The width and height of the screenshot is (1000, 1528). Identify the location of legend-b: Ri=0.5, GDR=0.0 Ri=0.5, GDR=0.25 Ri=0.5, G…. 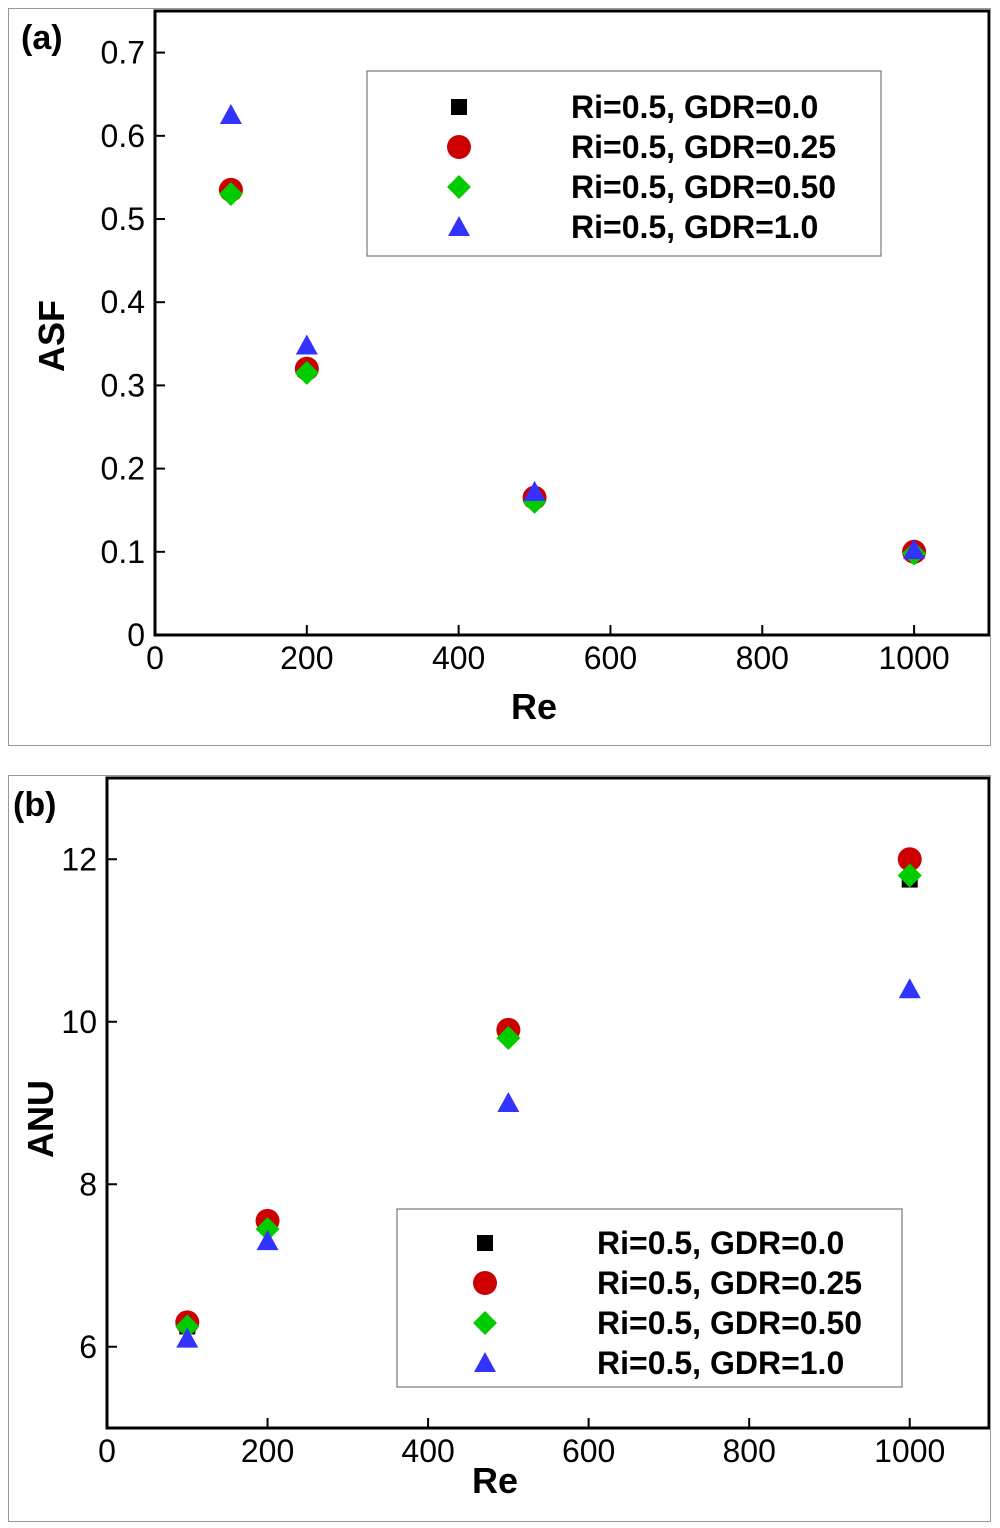
(649, 1298).